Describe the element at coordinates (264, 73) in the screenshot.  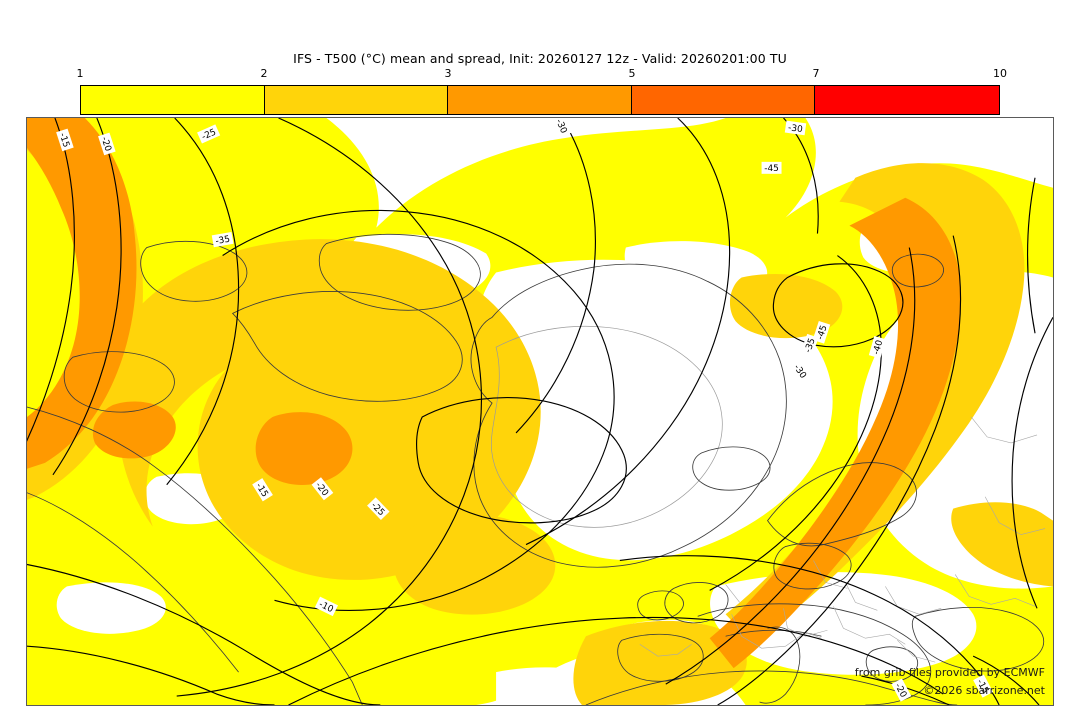
I see `colorbar-tick-2: 2` at that location.